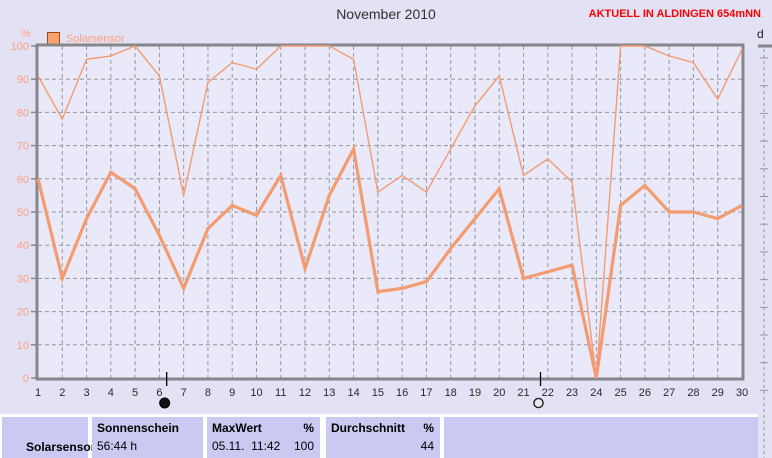 The width and height of the screenshot is (772, 458). Describe the element at coordinates (26, 379) in the screenshot. I see `y-tick-label: 0` at that location.